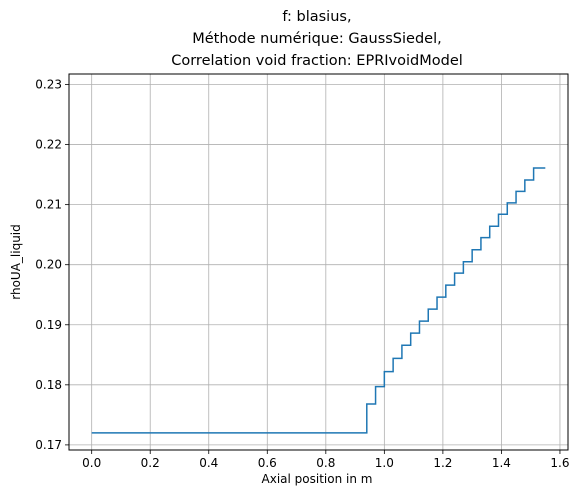  I want to click on chart-title-line-2: Méthode numérique: GaussSiedel,, so click(316, 39).